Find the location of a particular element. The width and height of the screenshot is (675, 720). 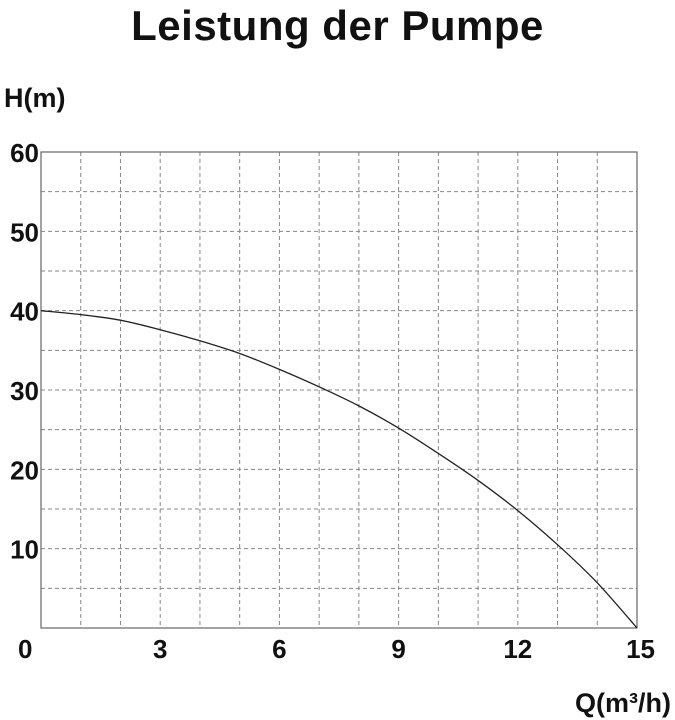

y-tick-label: 50 is located at coordinates (24, 232).